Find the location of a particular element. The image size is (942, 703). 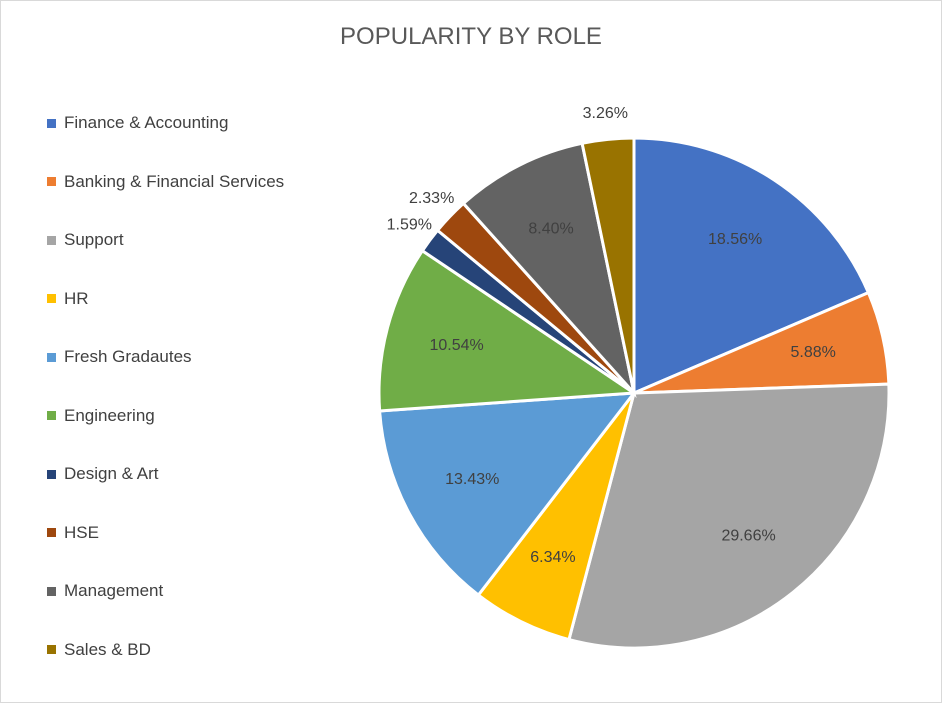

legend-item: Sales & BD is located at coordinates (99, 650).